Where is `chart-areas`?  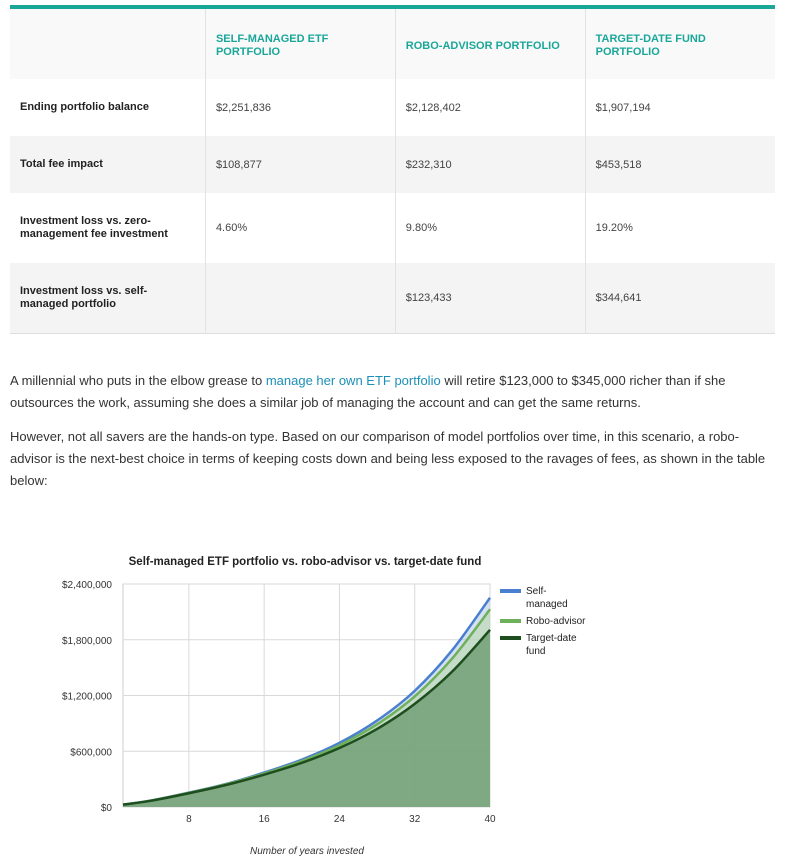 chart-areas is located at coordinates (306, 702).